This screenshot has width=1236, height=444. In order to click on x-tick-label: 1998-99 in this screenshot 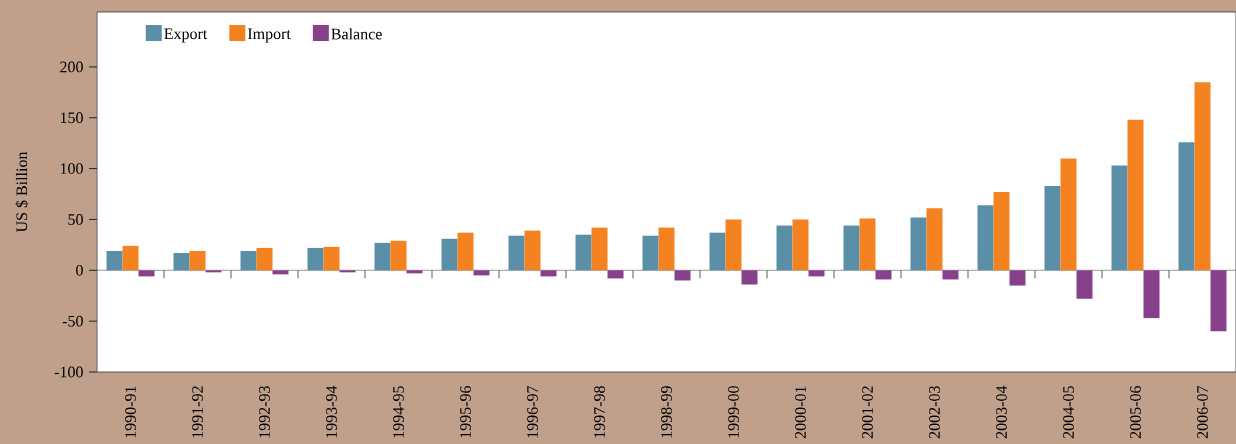, I will do `click(666, 412)`.